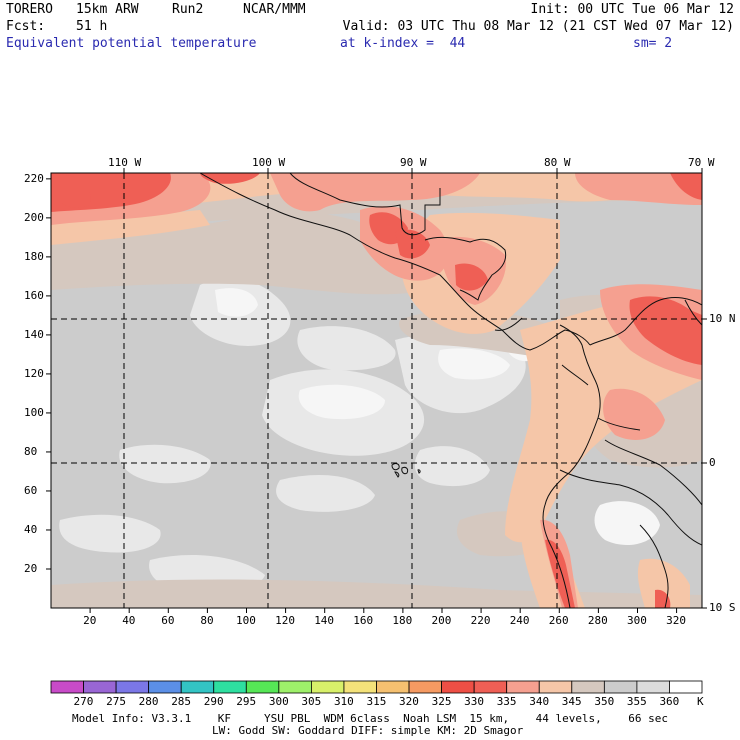 The height and width of the screenshot is (740, 740). I want to click on y-tick-label: 120, so click(34, 373).